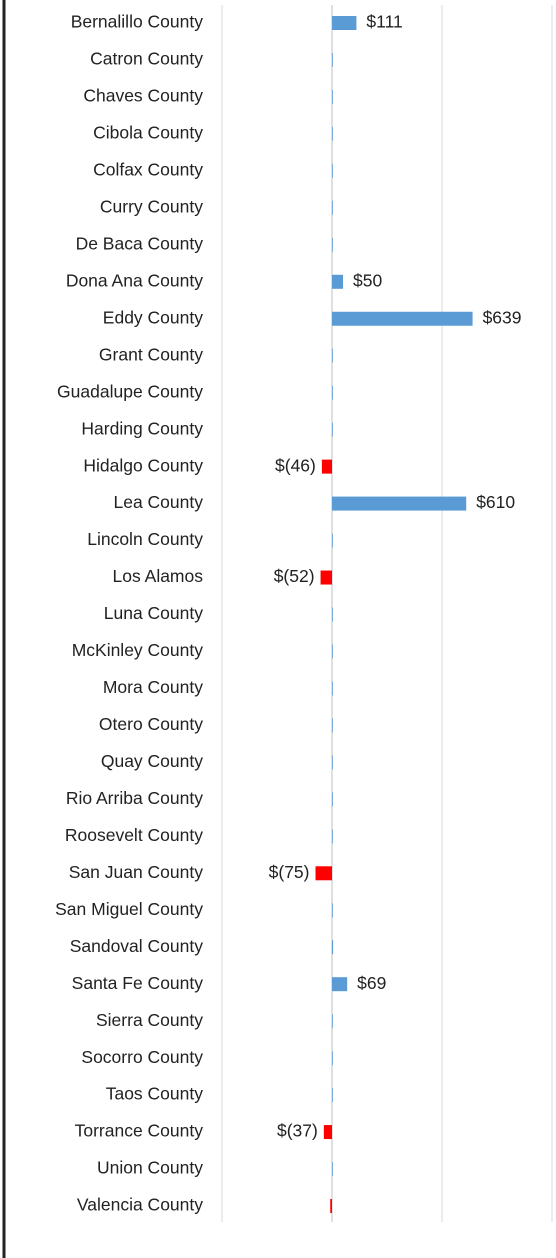  I want to click on data-label: $(37), so click(297, 1131).